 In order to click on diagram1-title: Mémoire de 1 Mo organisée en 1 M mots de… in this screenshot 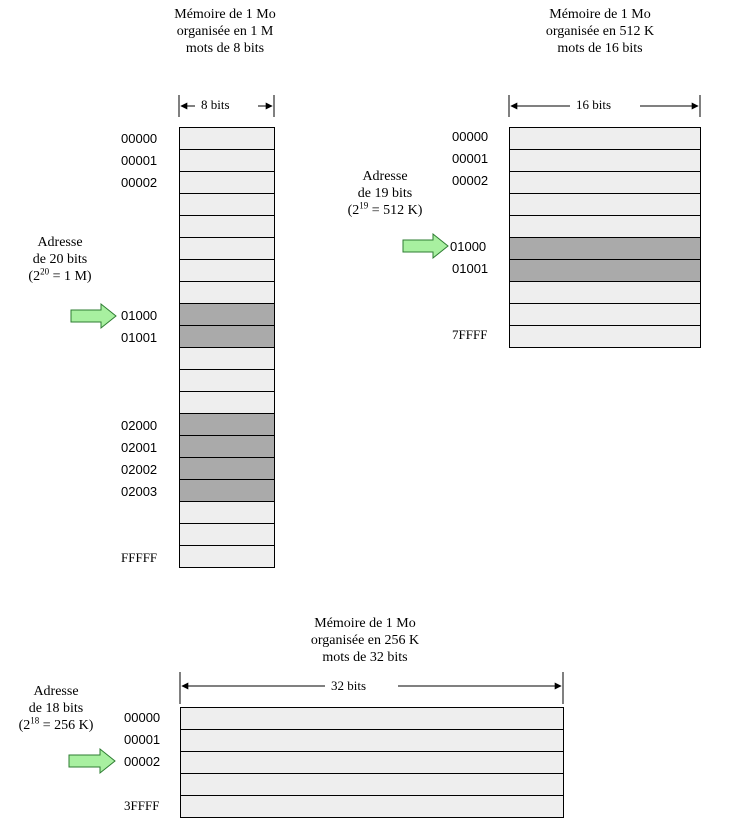, I will do `click(225, 31)`.